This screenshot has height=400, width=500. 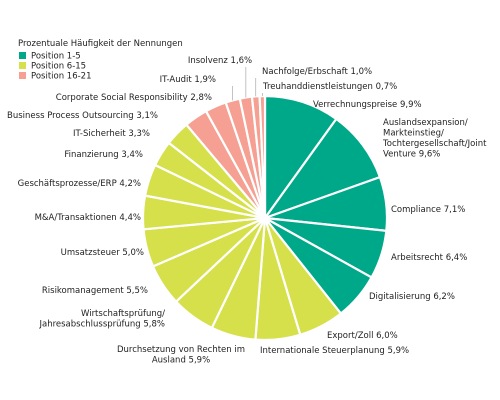 What do you see at coordinates (317, 72) in the screenshot?
I see `slice-label: Nachfolge/Erbschaft 1,0%` at bounding box center [317, 72].